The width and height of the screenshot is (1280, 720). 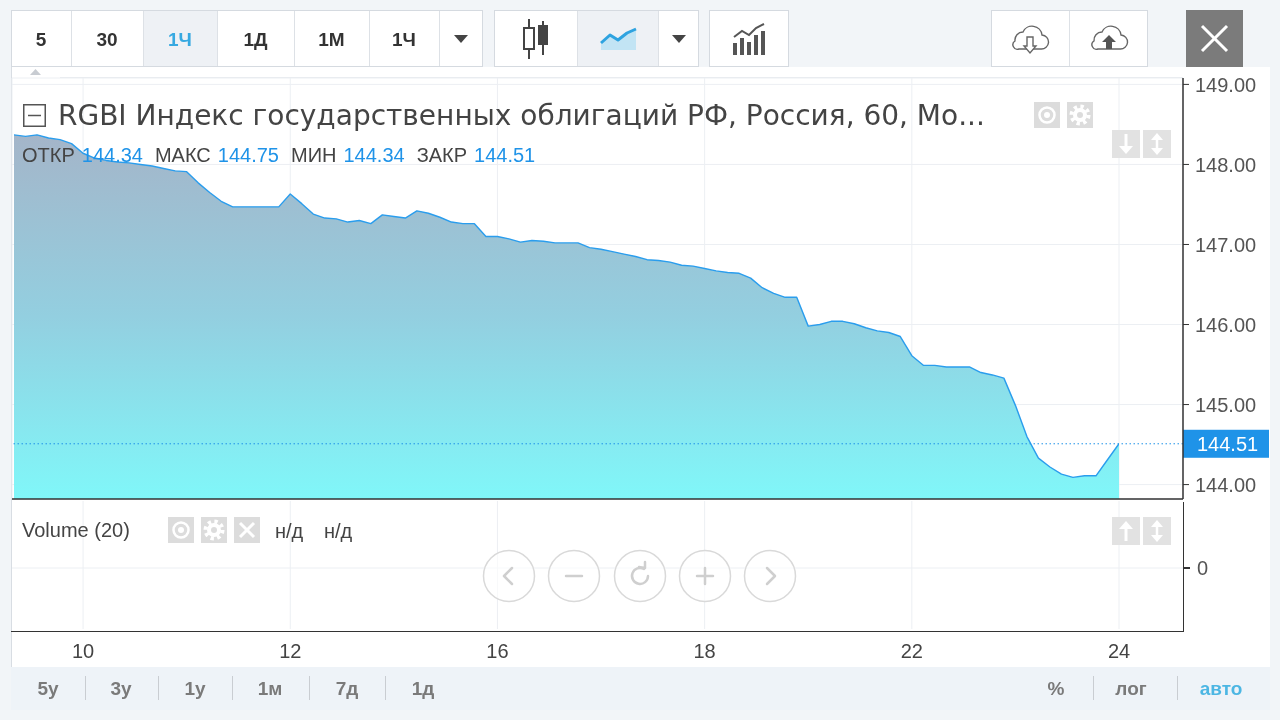 I want to click on text: 3у, so click(x=121, y=688).